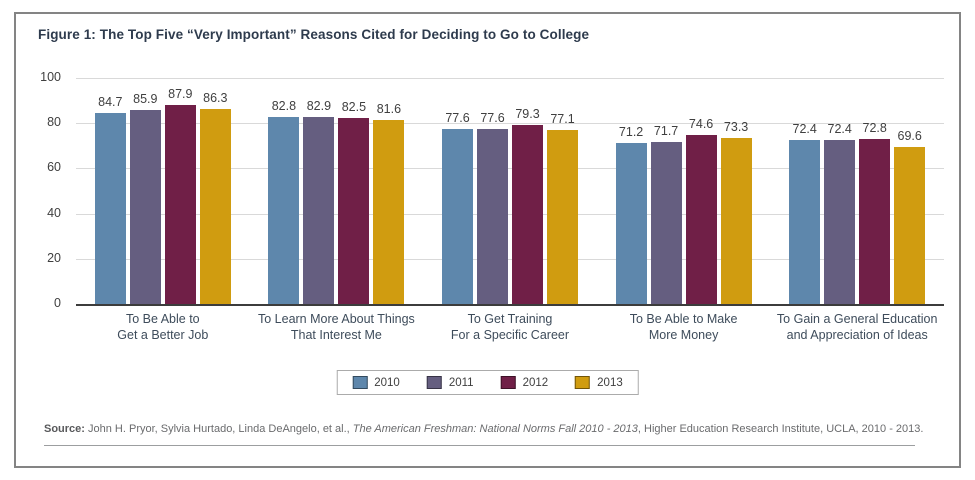  What do you see at coordinates (683, 327) in the screenshot?
I see `category-label: To Be Able to Make More Money` at bounding box center [683, 327].